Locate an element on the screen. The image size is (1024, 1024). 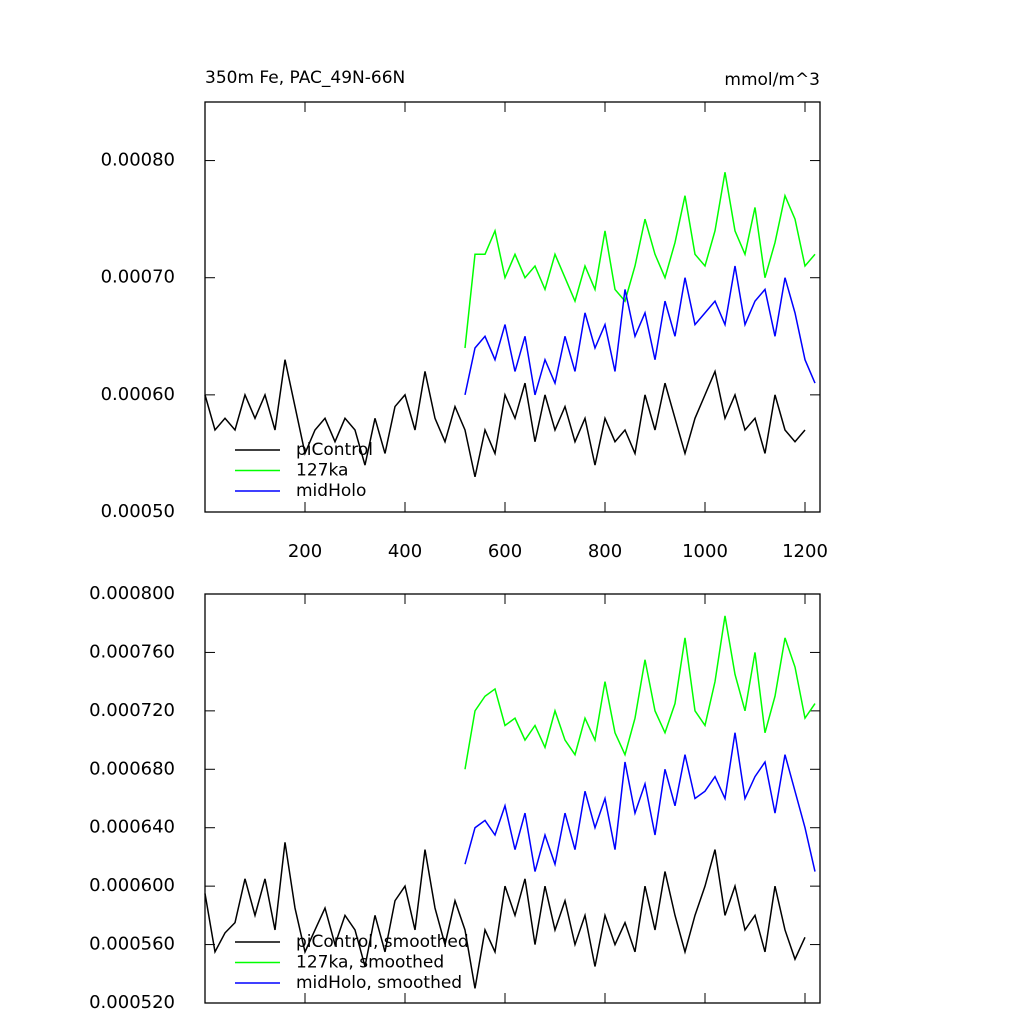
y-tick-label: 0.000600 is located at coordinates (132, 885).